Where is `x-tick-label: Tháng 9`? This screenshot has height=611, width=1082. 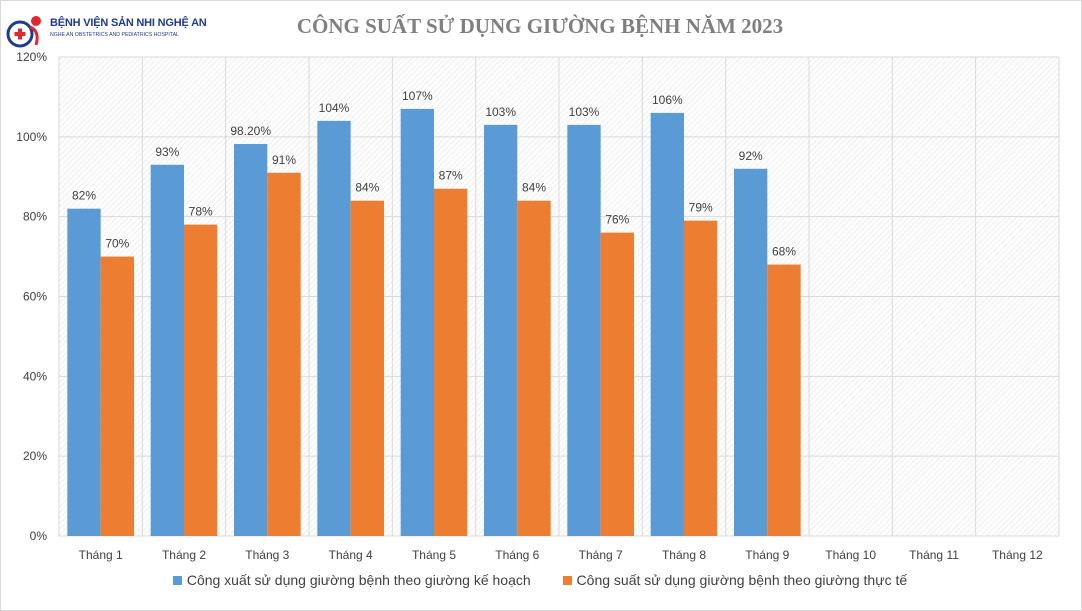
x-tick-label: Tháng 9 is located at coordinates (767, 555).